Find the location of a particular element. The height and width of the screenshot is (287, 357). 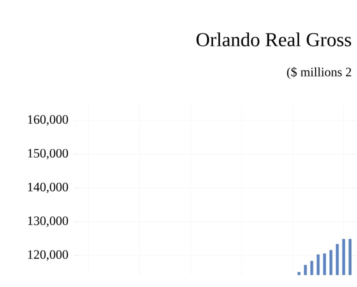

y-tick-label: 130,000 is located at coordinates (48, 222).